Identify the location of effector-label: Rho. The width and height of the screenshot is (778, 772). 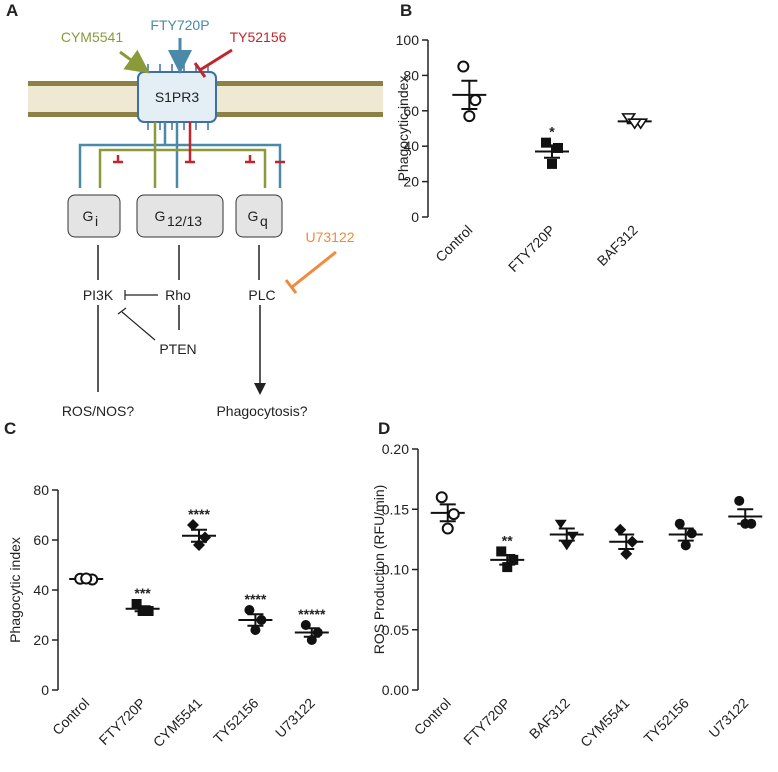
(178, 295).